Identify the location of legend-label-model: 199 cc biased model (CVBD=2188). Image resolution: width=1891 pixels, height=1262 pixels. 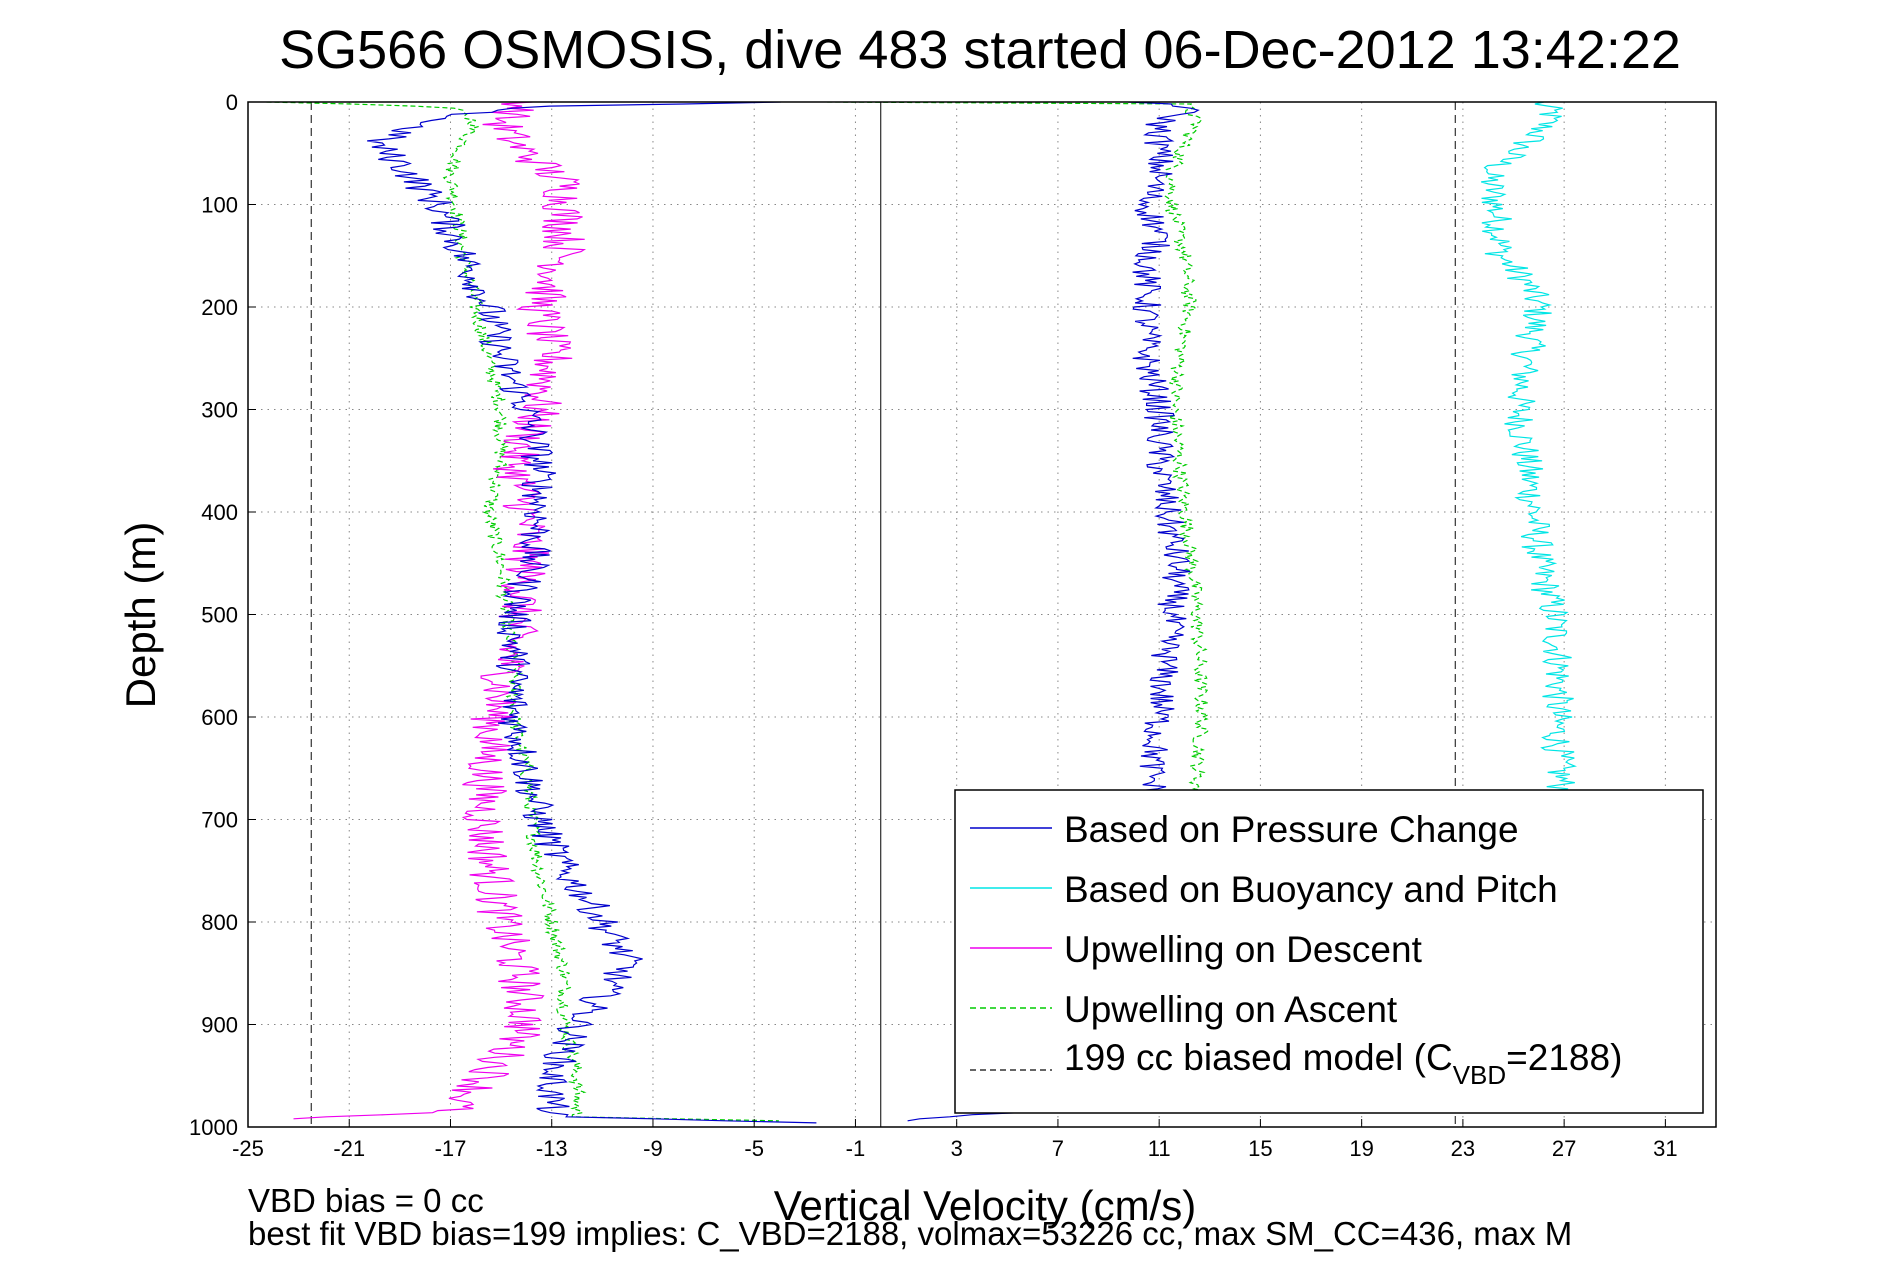
(1343, 1063).